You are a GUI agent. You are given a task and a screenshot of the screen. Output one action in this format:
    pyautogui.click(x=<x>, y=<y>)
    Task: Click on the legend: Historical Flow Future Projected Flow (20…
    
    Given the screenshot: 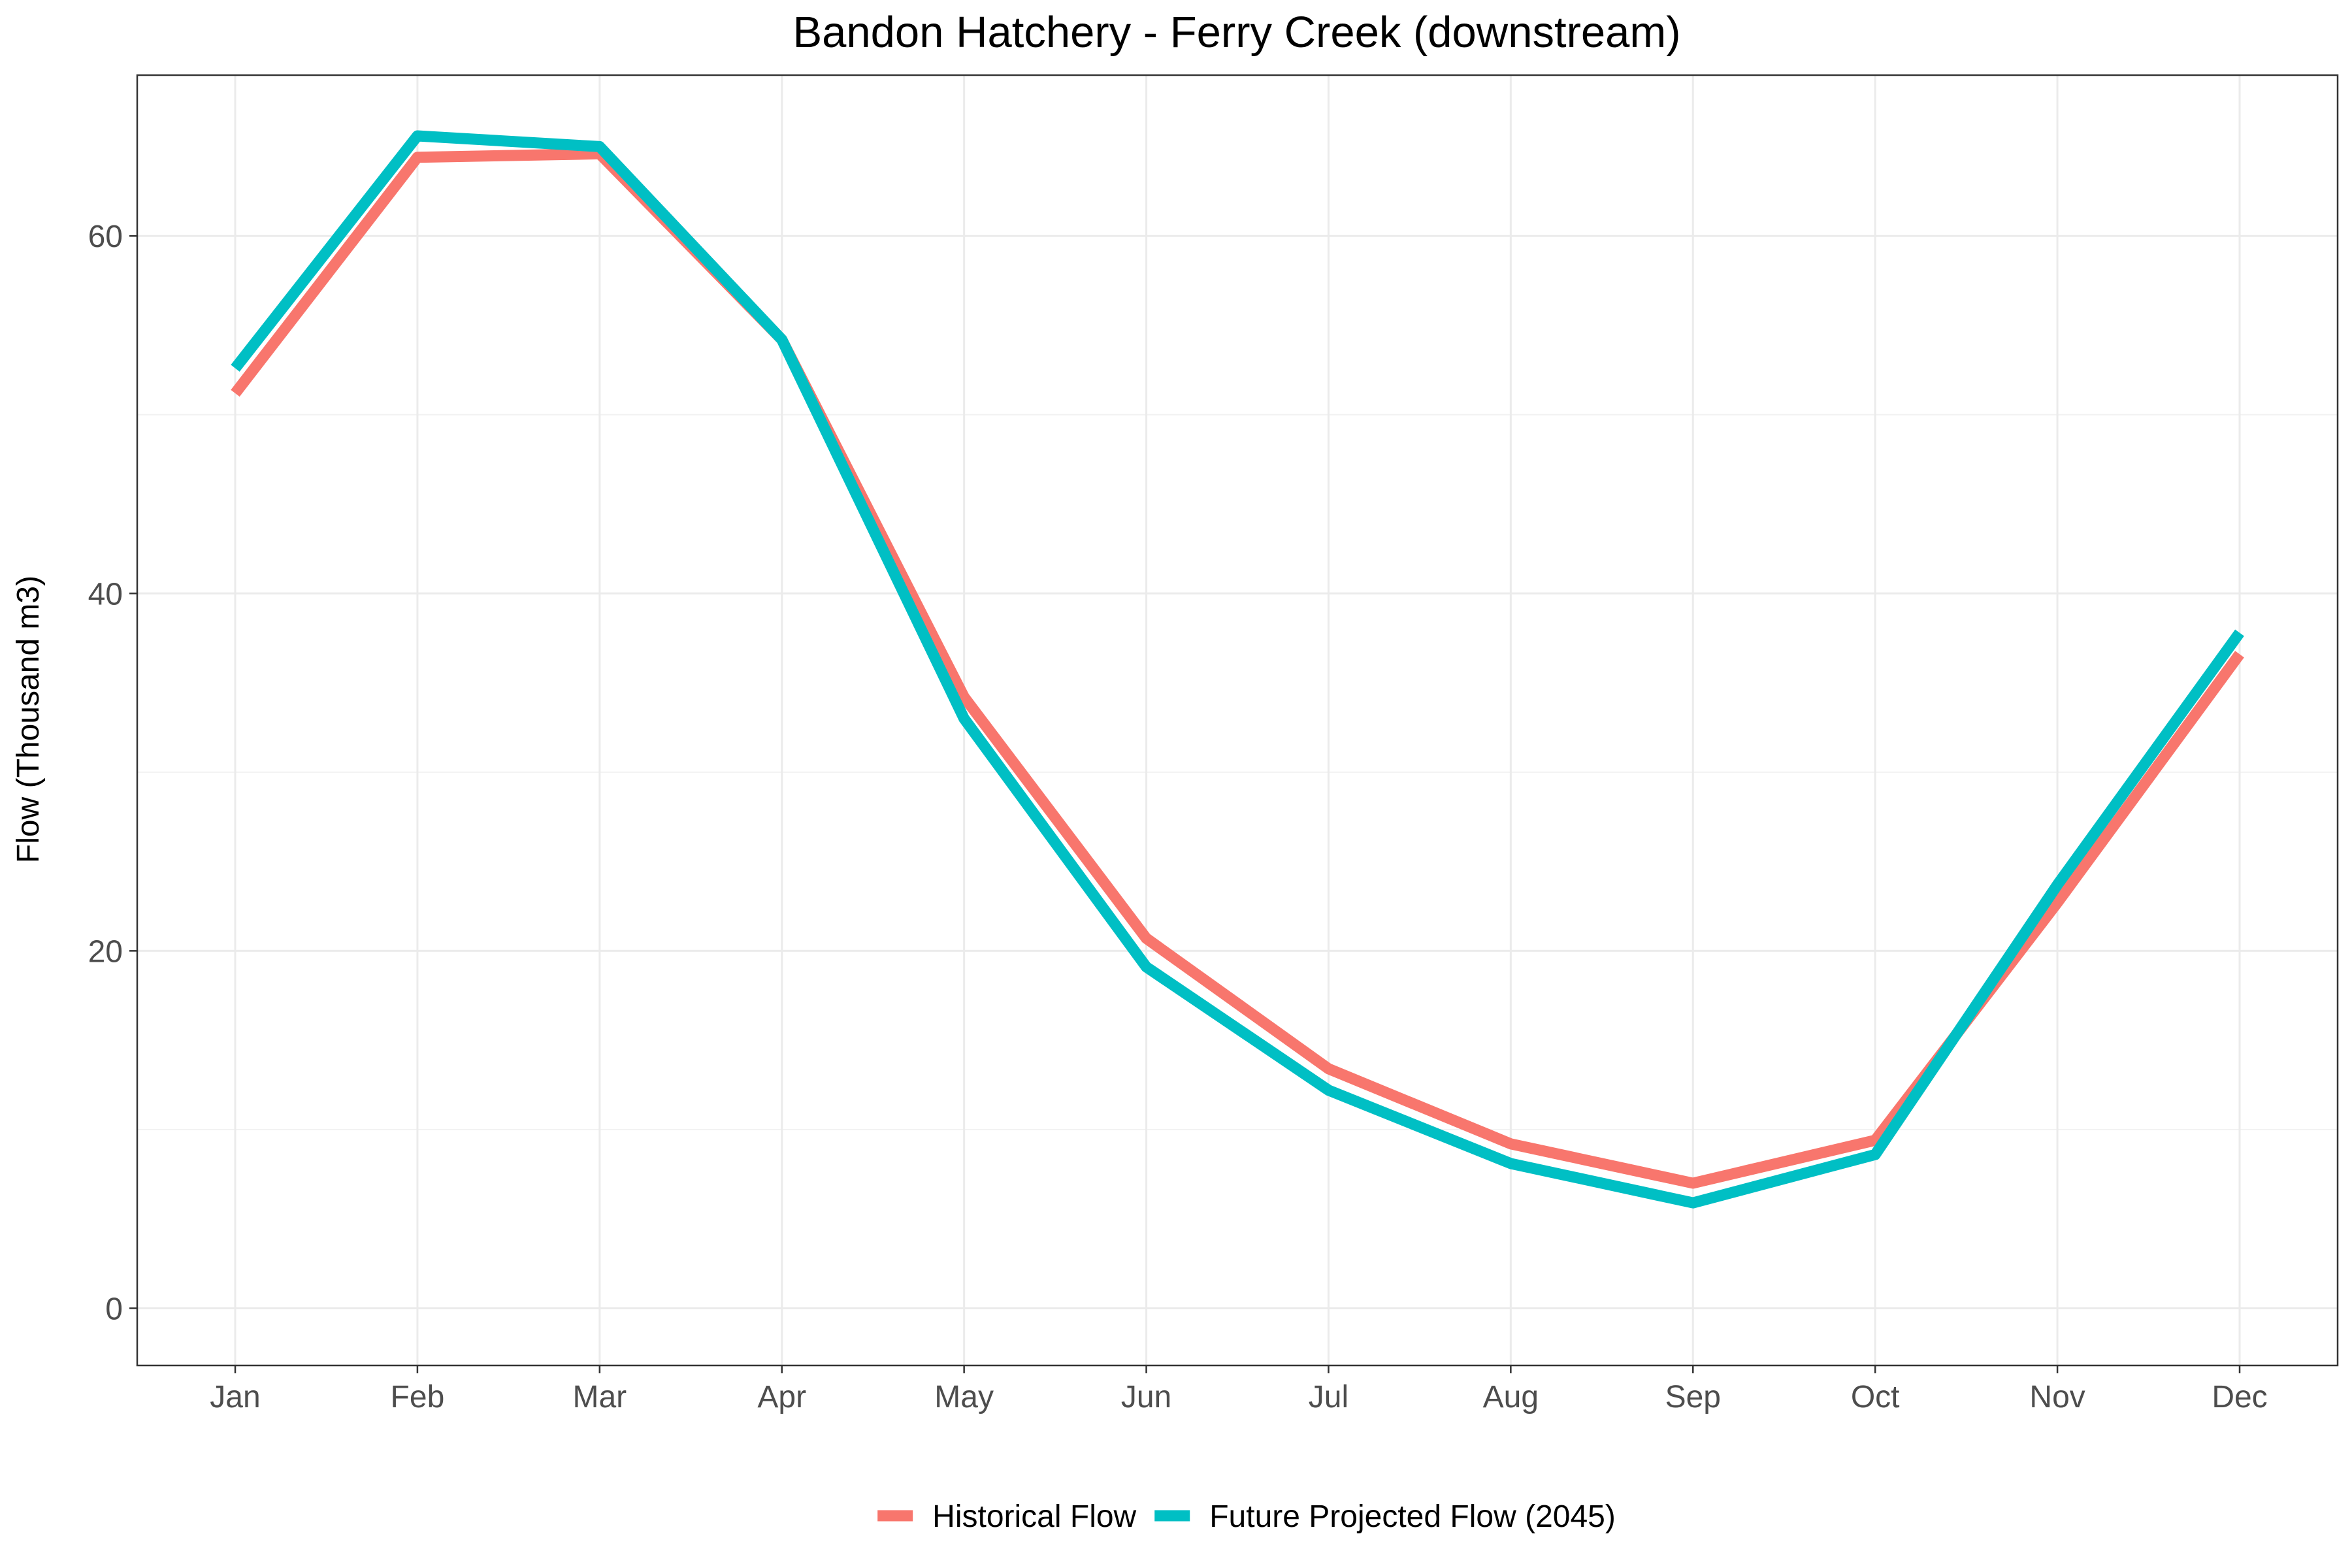 What is the action you would take?
    pyautogui.click(x=1246, y=1516)
    